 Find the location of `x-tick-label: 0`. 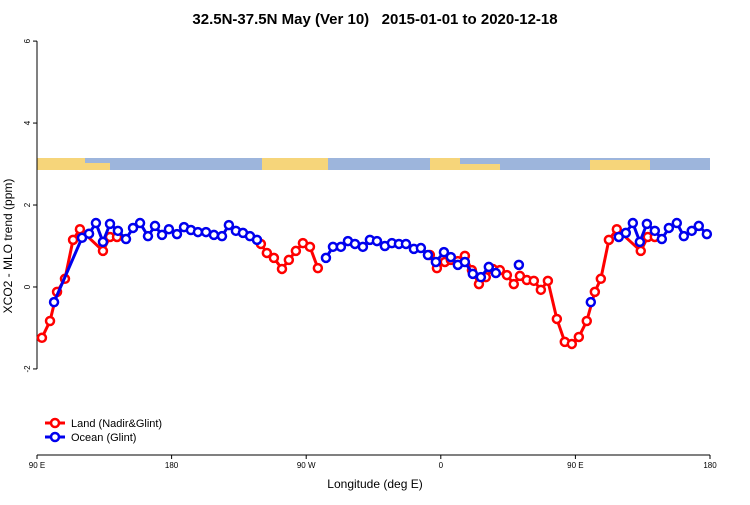

x-tick-label: 0 is located at coordinates (441, 465).